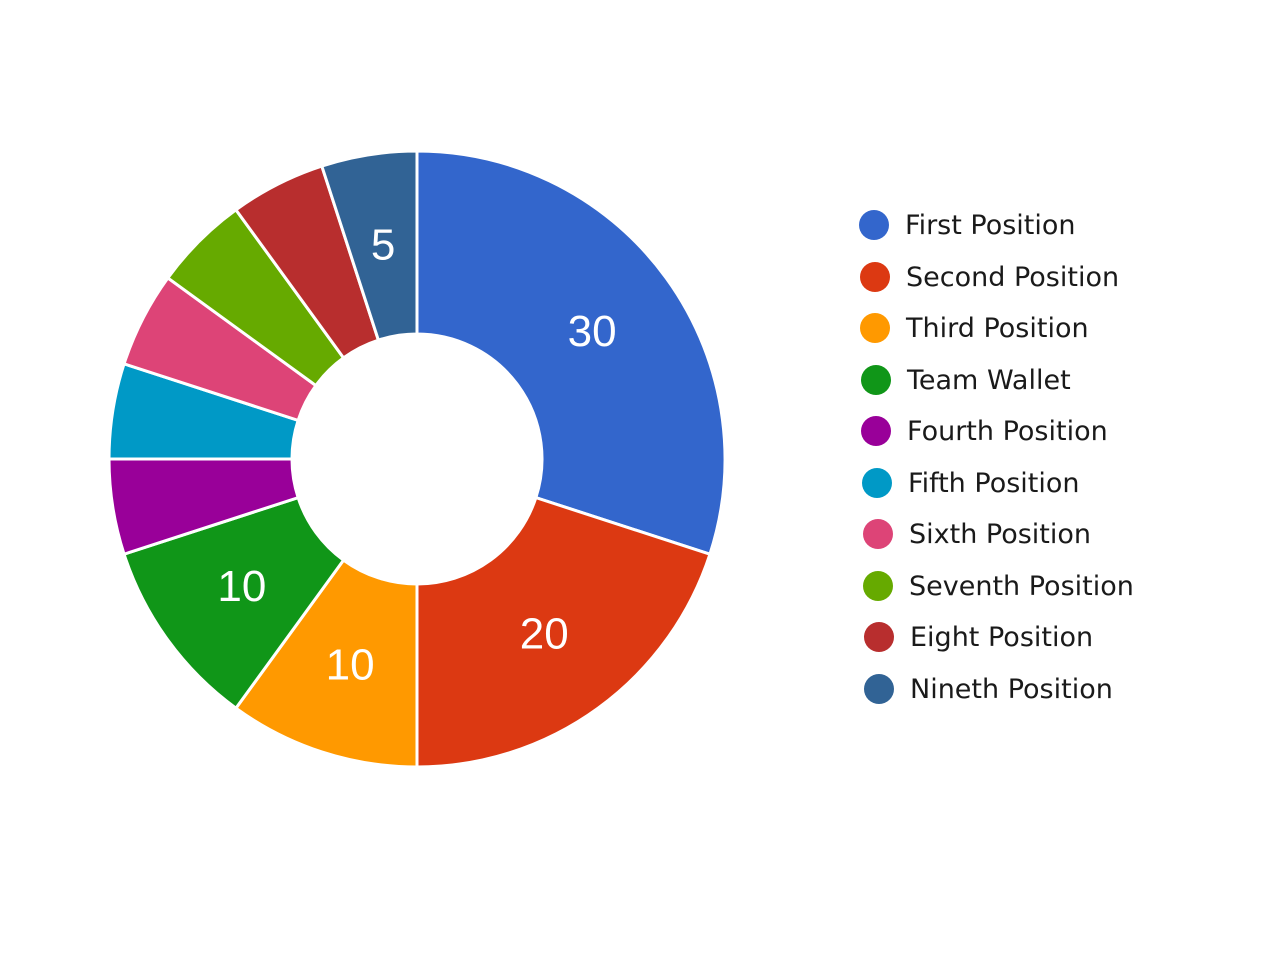 This screenshot has width=1280, height=956. I want to click on slice-value-label: 20, so click(544, 634).